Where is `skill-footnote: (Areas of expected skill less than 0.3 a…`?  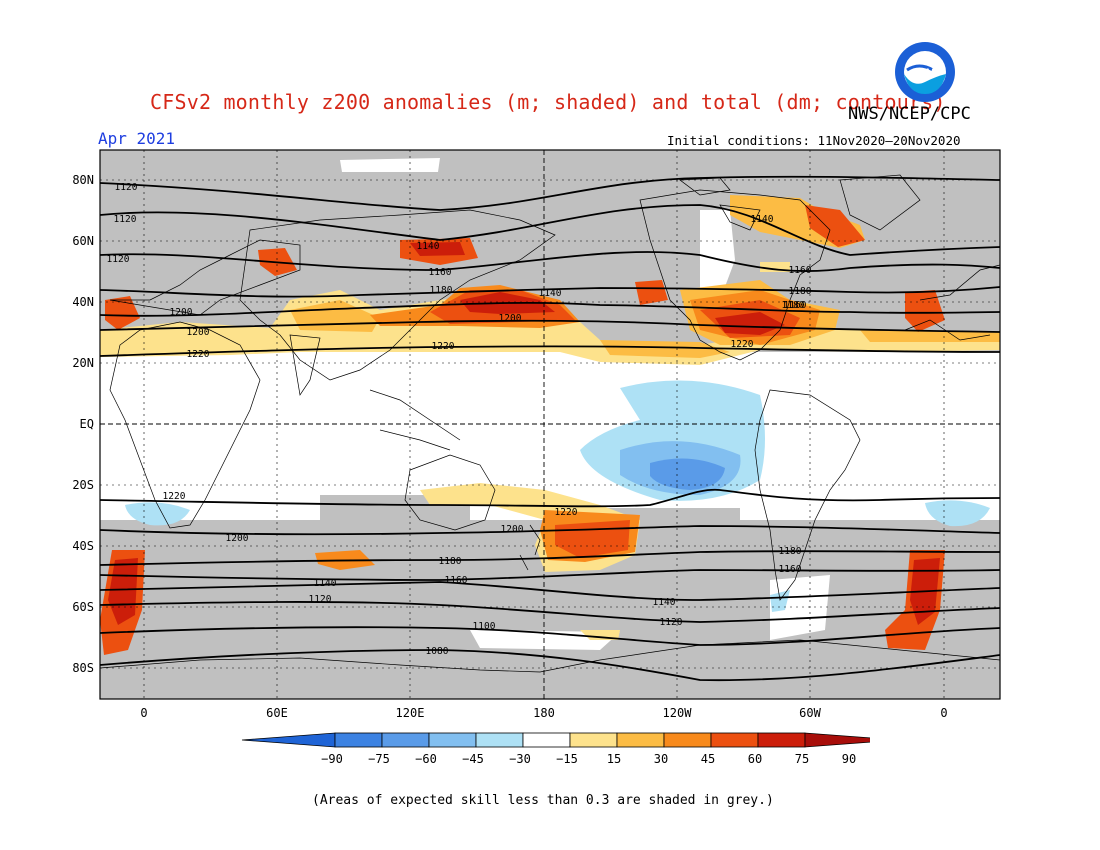
skill-footnote: (Areas of expected skill less than 0.3 a… is located at coordinates (543, 800).